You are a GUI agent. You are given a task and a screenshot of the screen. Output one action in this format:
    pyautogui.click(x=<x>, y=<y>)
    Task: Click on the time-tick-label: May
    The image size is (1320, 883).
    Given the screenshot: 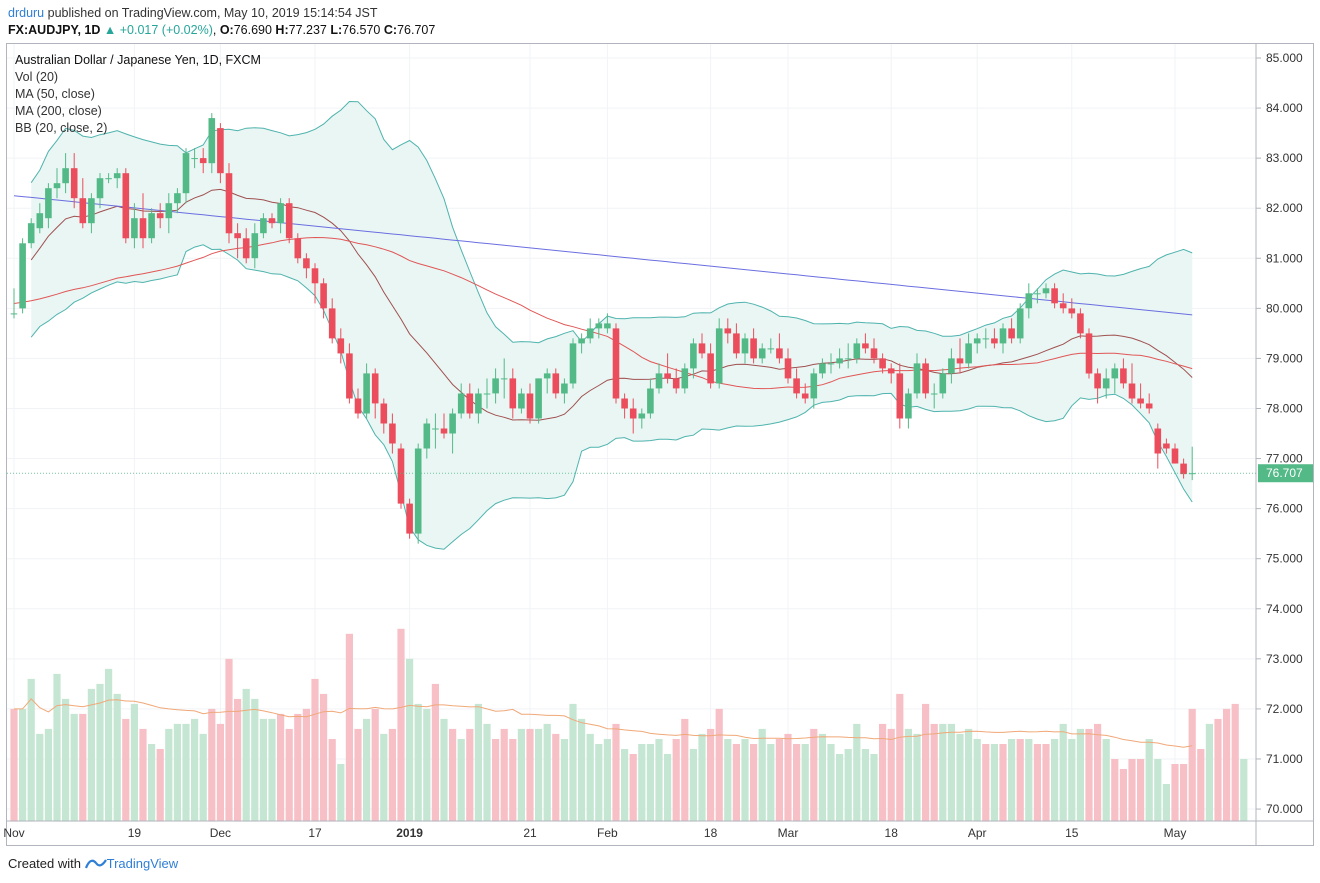 What is the action you would take?
    pyautogui.click(x=1175, y=833)
    